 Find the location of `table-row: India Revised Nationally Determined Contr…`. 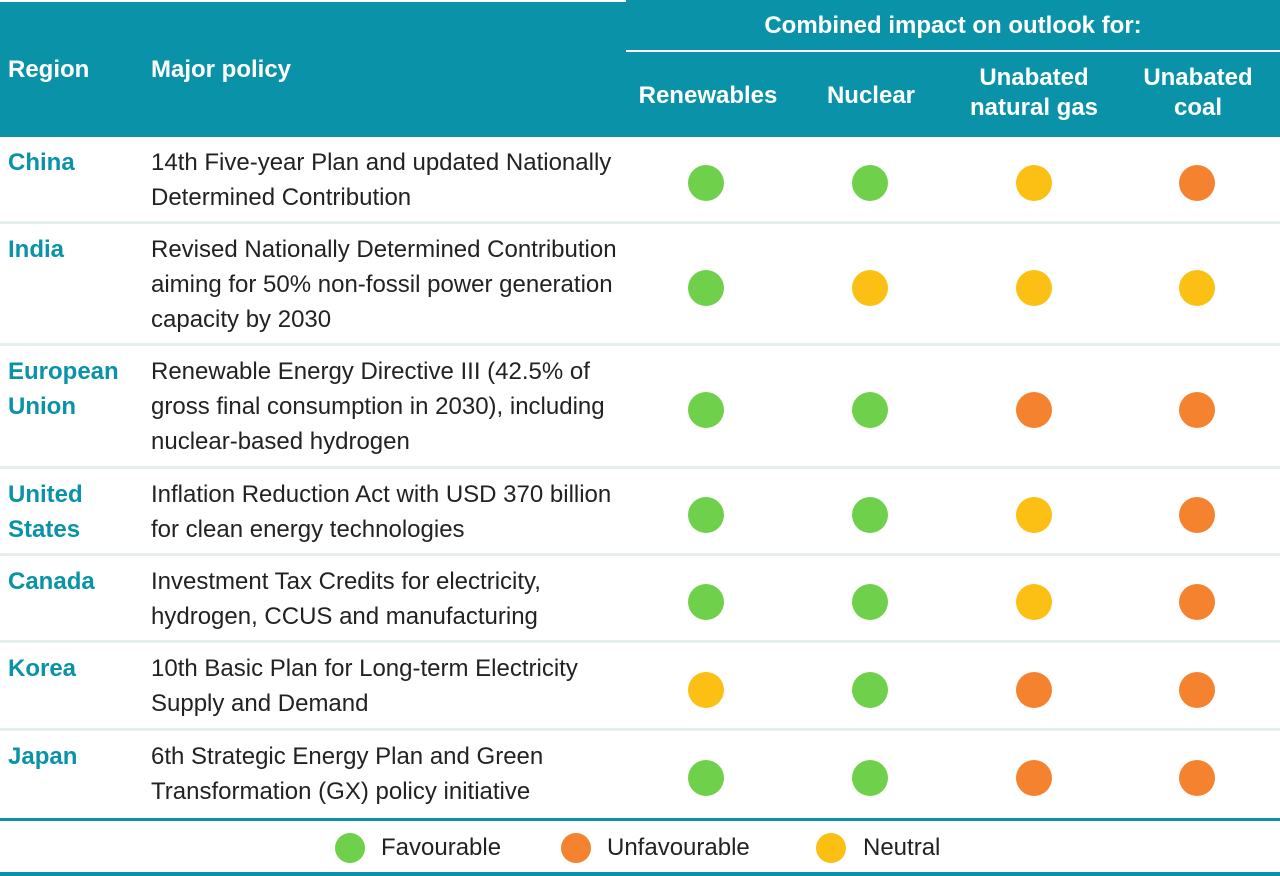

table-row: India Revised Nationally Determined Contr… is located at coordinates (640, 283).